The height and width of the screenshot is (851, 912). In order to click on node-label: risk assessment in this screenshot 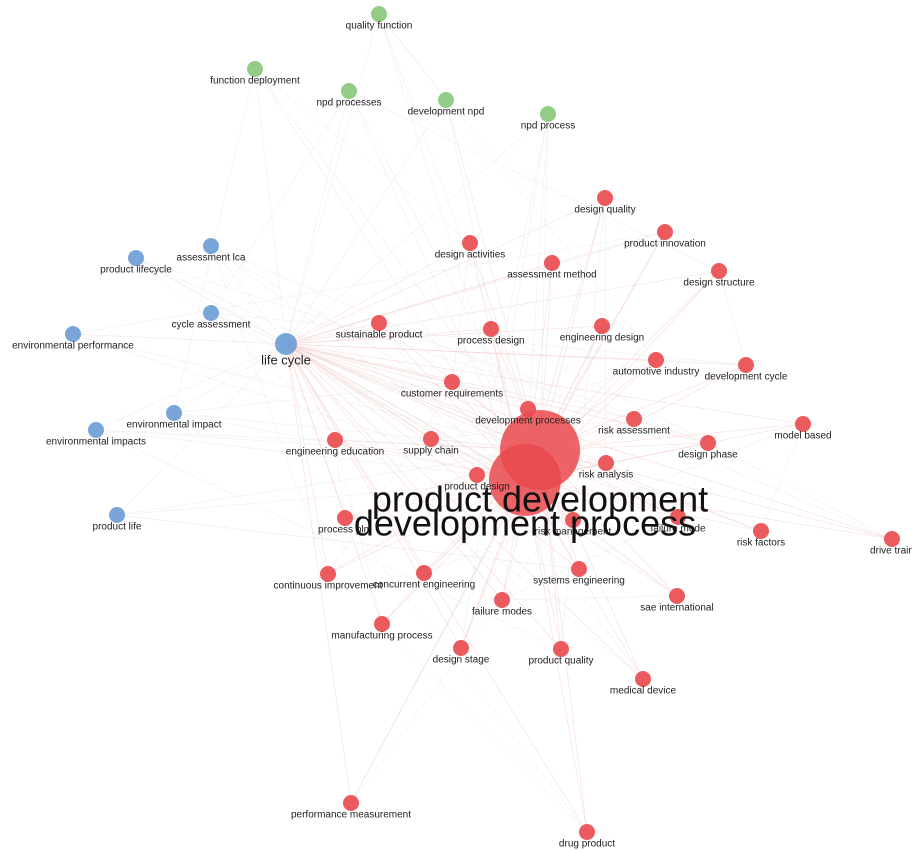, I will do `click(634, 431)`.